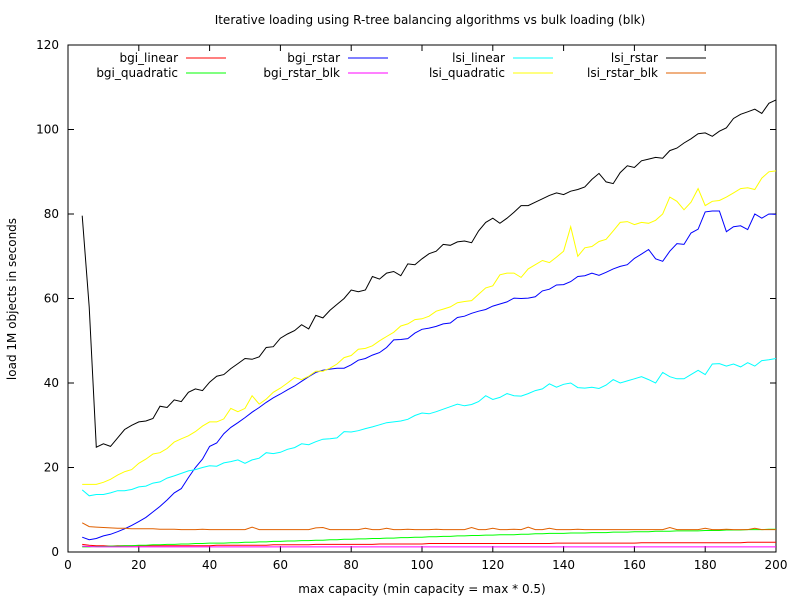  What do you see at coordinates (68, 565) in the screenshot?
I see `x-tick-label: 0` at bounding box center [68, 565].